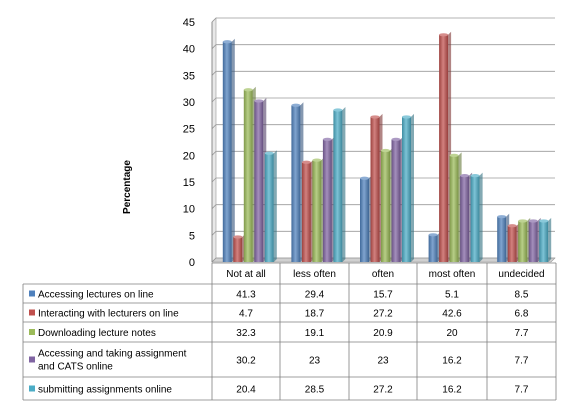 This screenshot has height=411, width=568. I want to click on y-tick-label: 10, so click(189, 210).